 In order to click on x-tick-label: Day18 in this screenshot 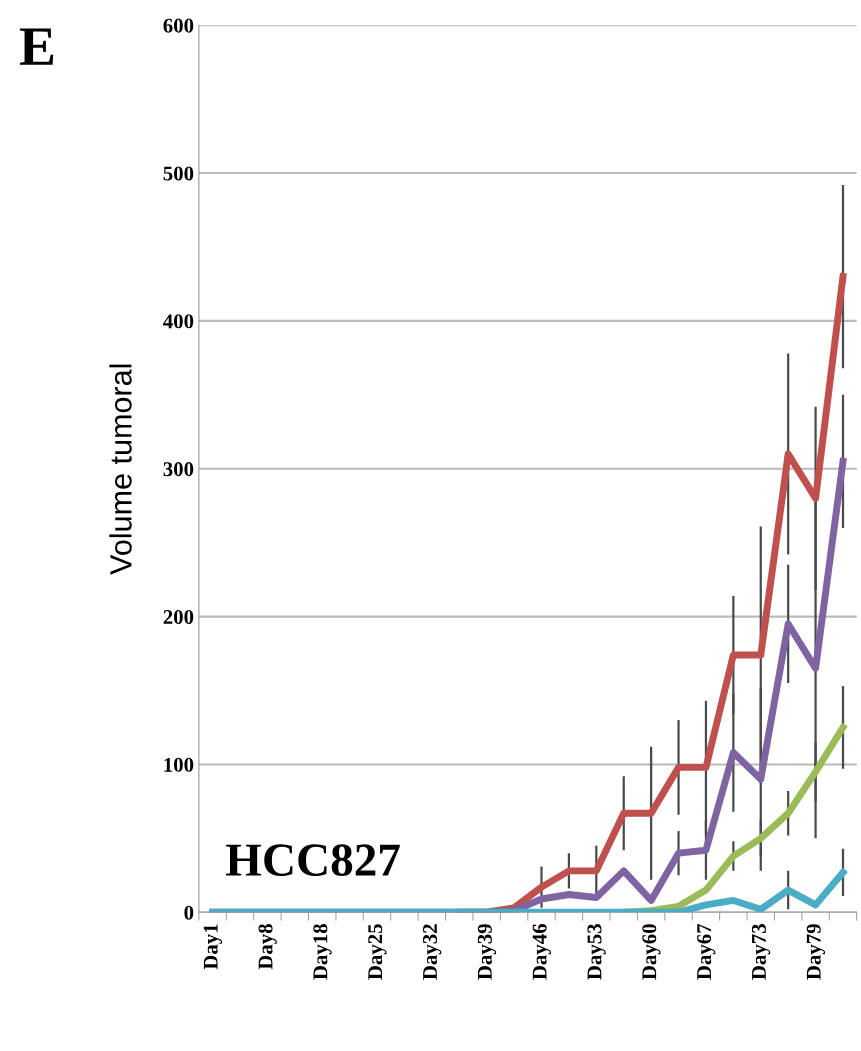, I will do `click(322, 952)`.